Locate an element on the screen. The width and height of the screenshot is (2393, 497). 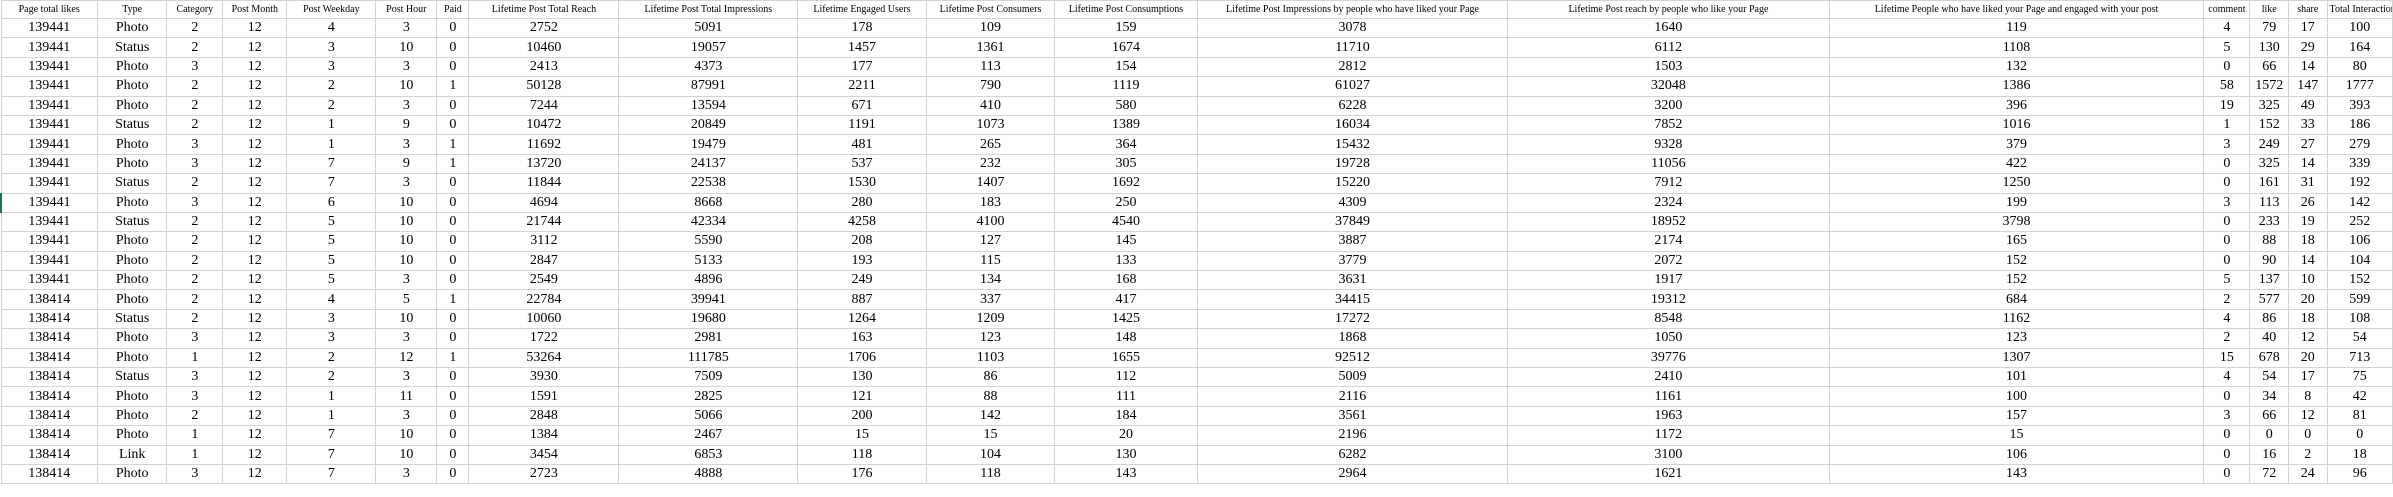
table-cell: 2116 is located at coordinates (1352, 396).